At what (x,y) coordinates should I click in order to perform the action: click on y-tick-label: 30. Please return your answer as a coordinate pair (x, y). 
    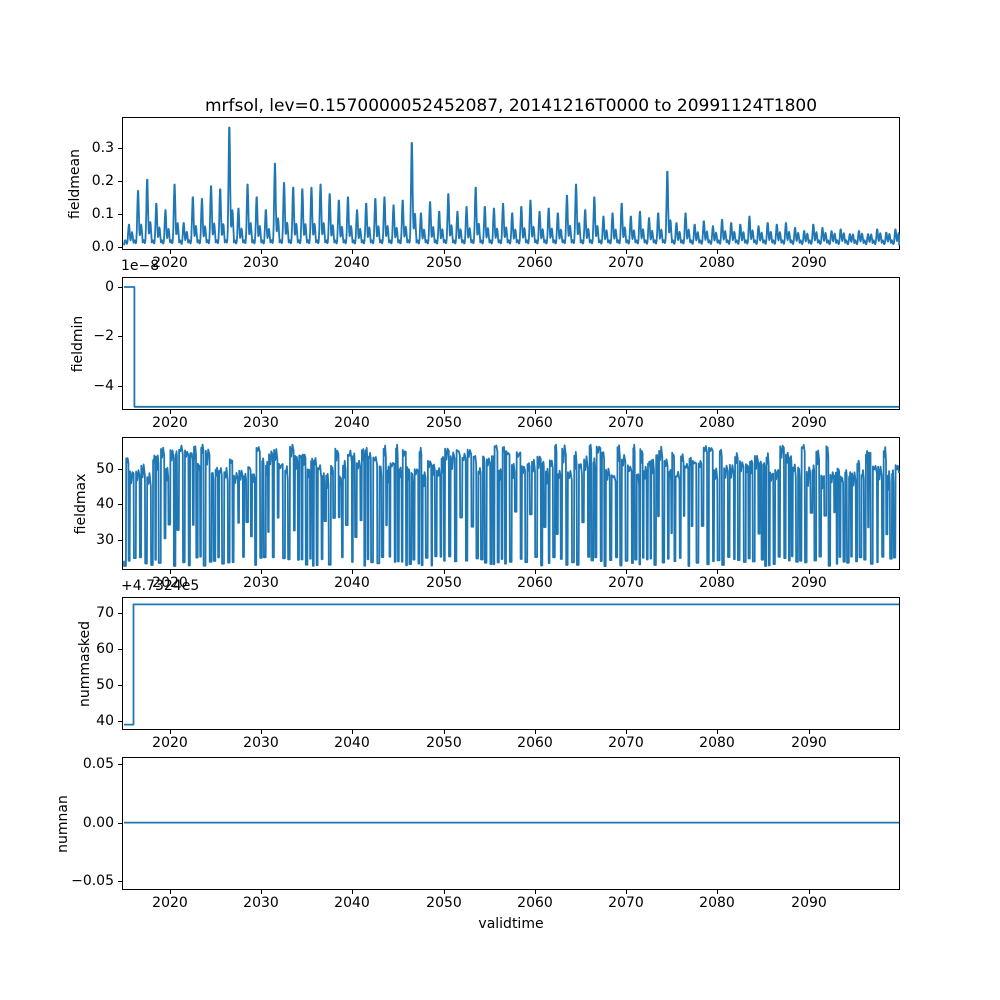
    Looking at the image, I should click on (105, 540).